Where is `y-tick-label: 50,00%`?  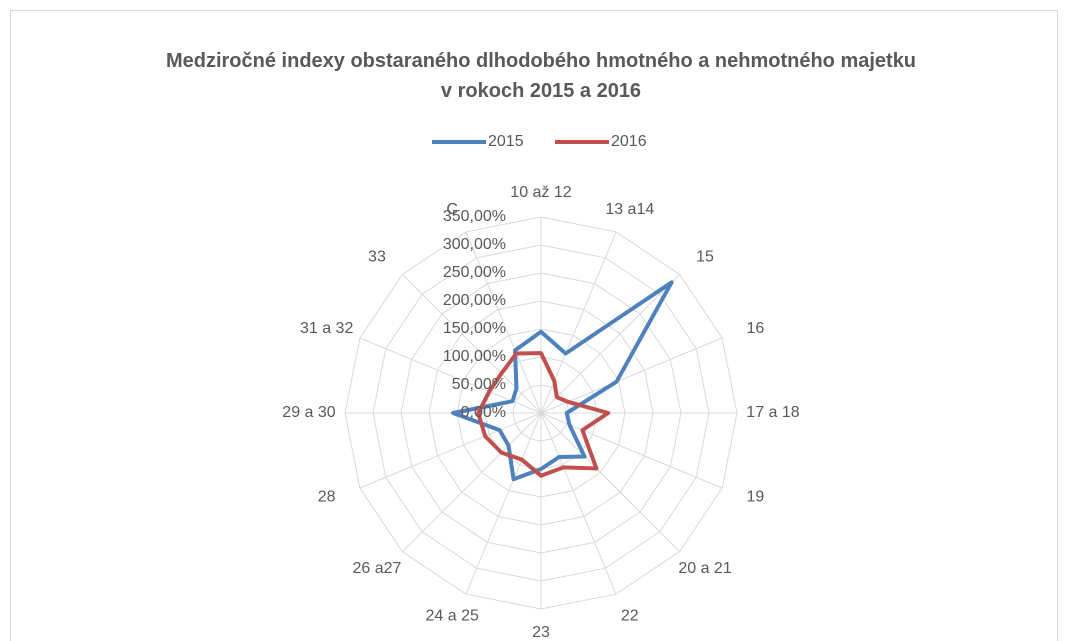 y-tick-label: 50,00% is located at coordinates (479, 384).